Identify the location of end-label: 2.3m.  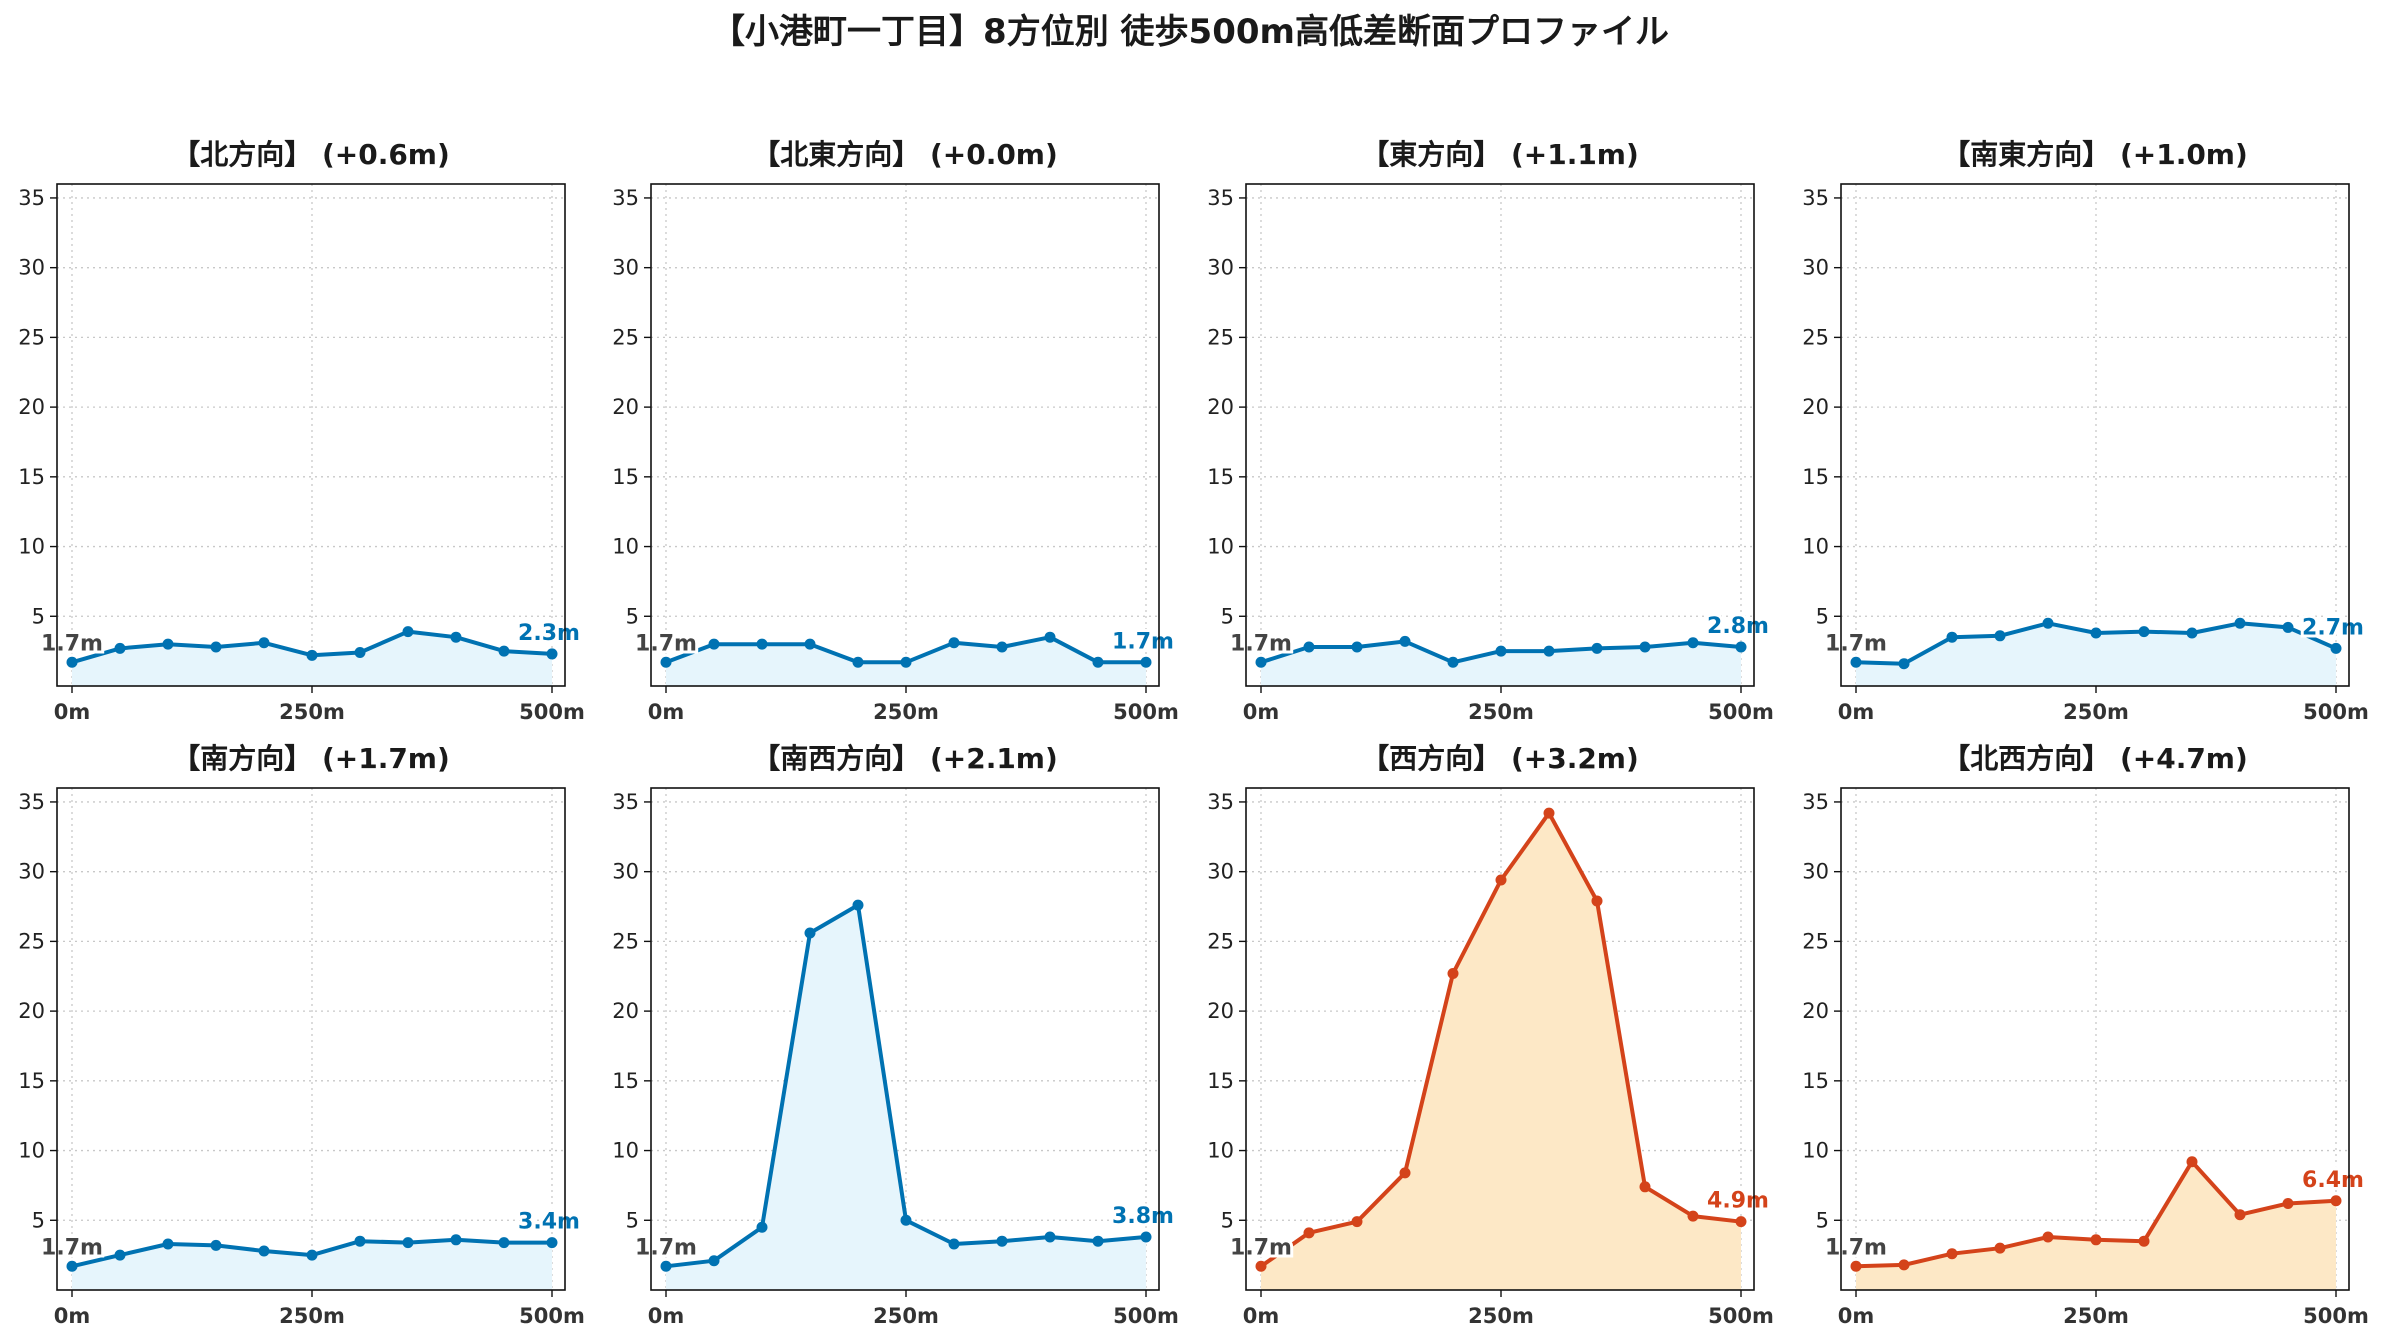
(549, 633).